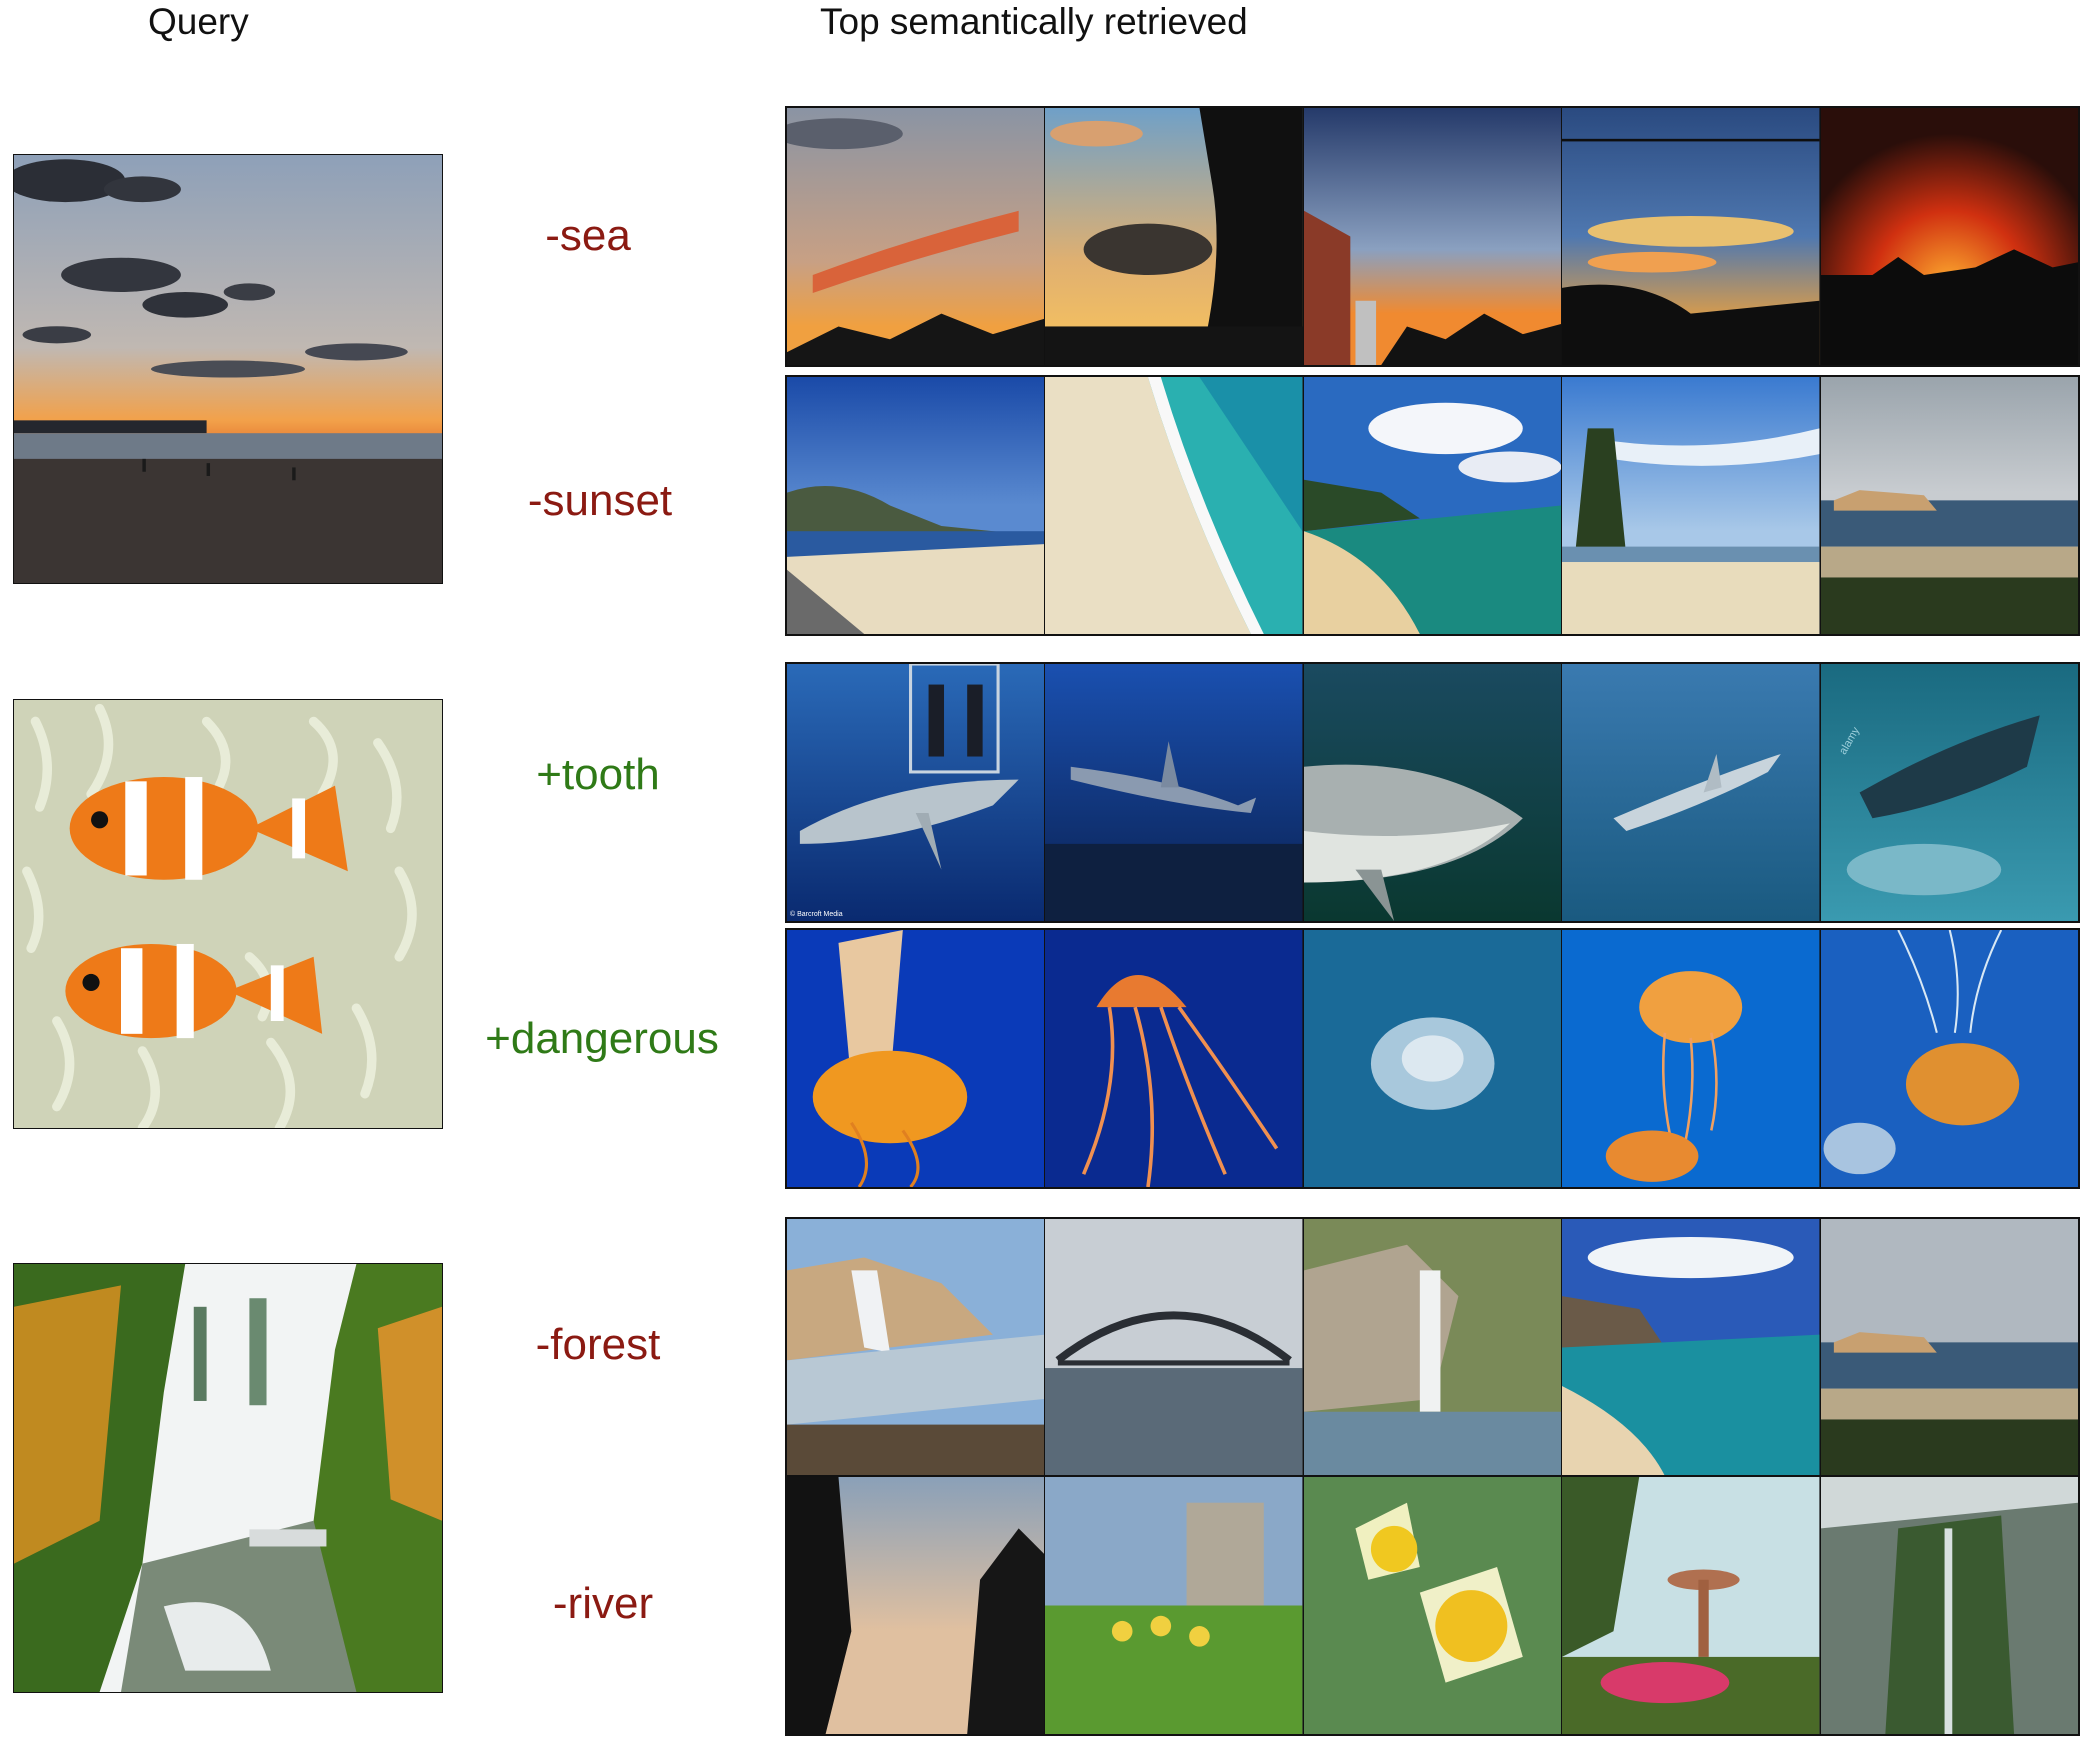  Describe the element at coordinates (588, 235) in the screenshot. I see `modifier-minus-sea: -sea` at that location.